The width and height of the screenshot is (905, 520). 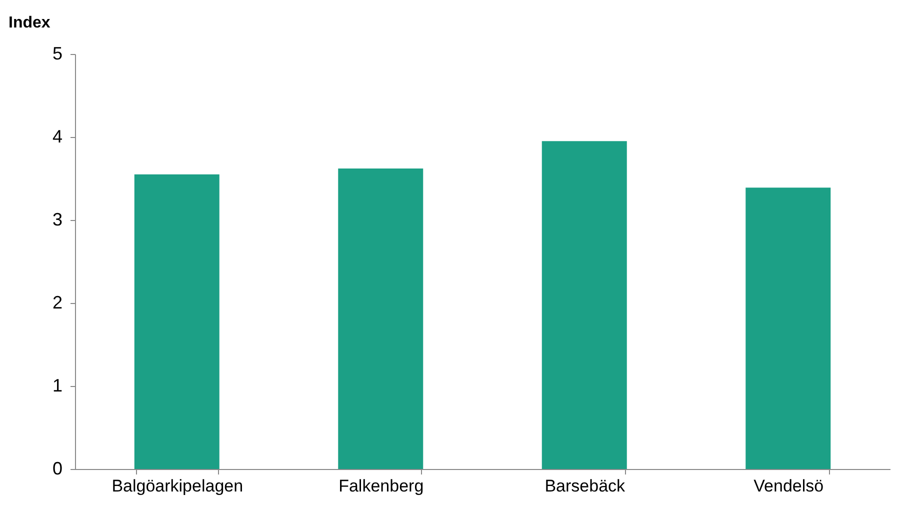 What do you see at coordinates (789, 486) in the screenshot?
I see `x-tick-label: Vendelsö` at bounding box center [789, 486].